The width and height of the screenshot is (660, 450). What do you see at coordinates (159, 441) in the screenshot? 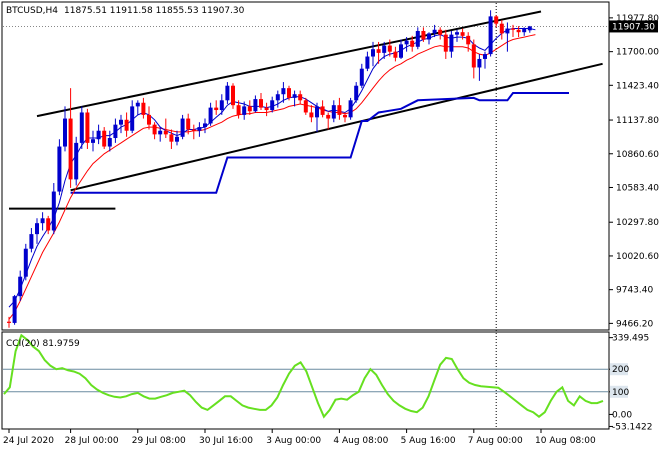
I see `time-tick-label: 29 Jul 08:00` at bounding box center [159, 441].